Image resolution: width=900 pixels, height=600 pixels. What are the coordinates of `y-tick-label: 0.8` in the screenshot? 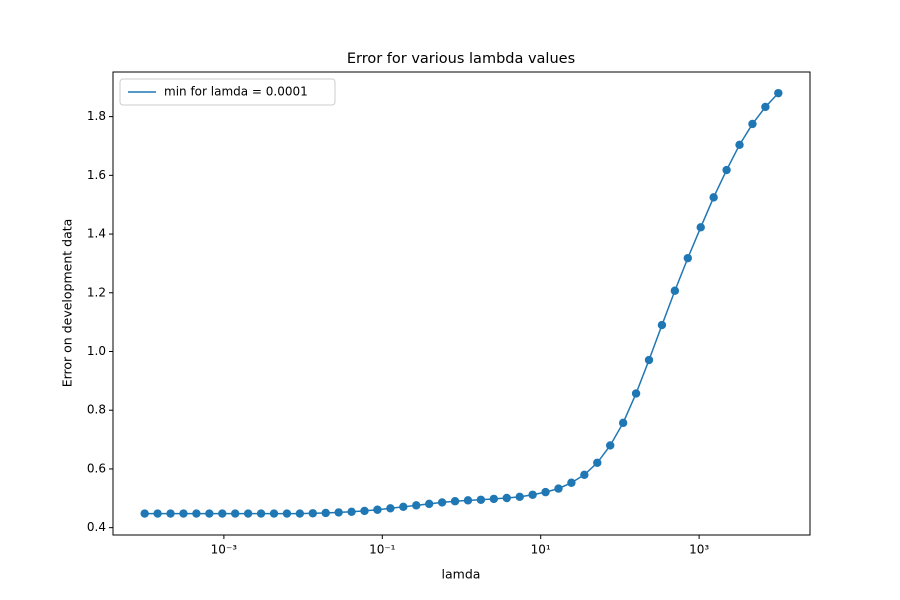 It's located at (96, 410).